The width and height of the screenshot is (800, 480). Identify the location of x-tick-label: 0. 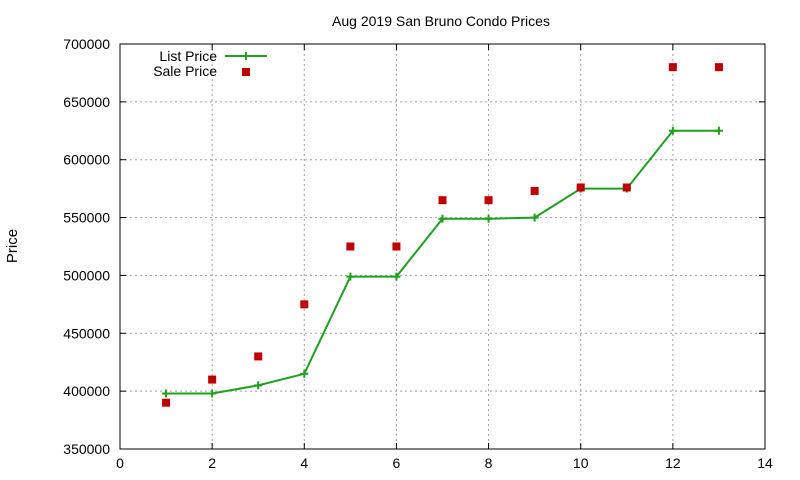
(120, 463).